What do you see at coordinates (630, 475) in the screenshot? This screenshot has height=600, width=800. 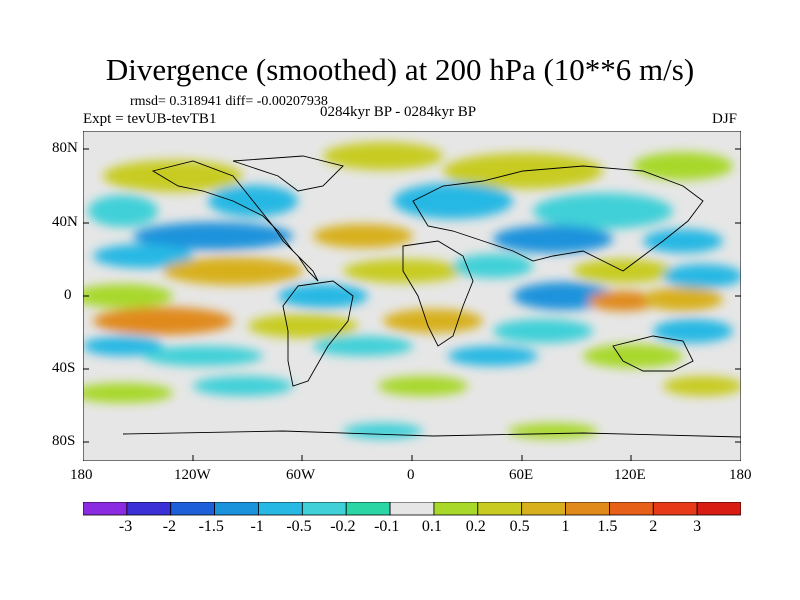 I see `lon-label-120e: 120E` at bounding box center [630, 475].